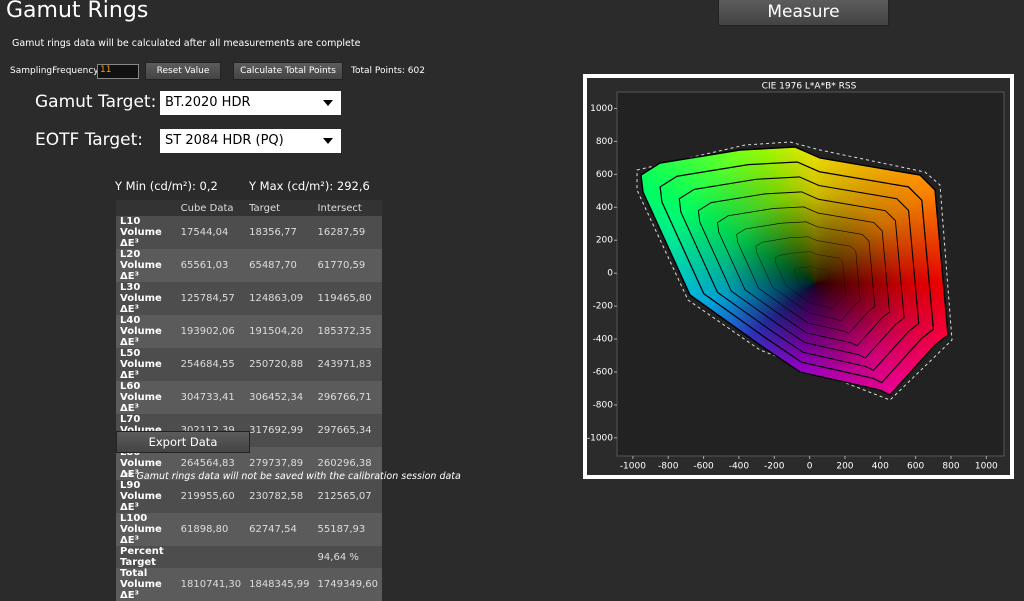 The image size is (1024, 601). I want to click on x-tick-label: -600, so click(703, 467).